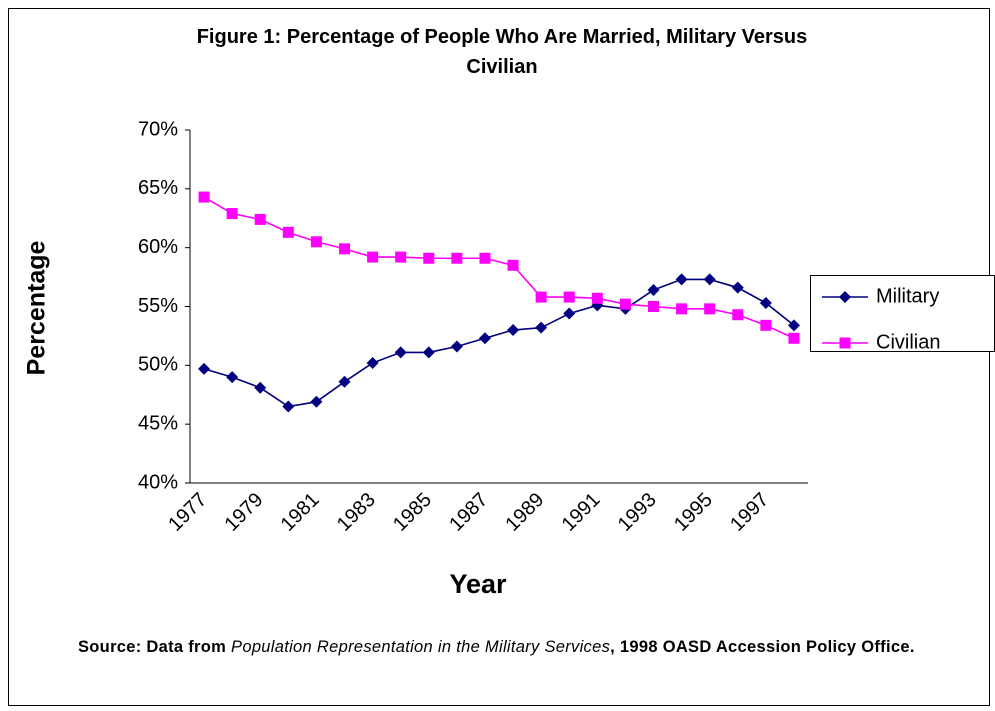 The height and width of the screenshot is (711, 995). What do you see at coordinates (158, 365) in the screenshot?
I see `y-tick-label: 50%` at bounding box center [158, 365].